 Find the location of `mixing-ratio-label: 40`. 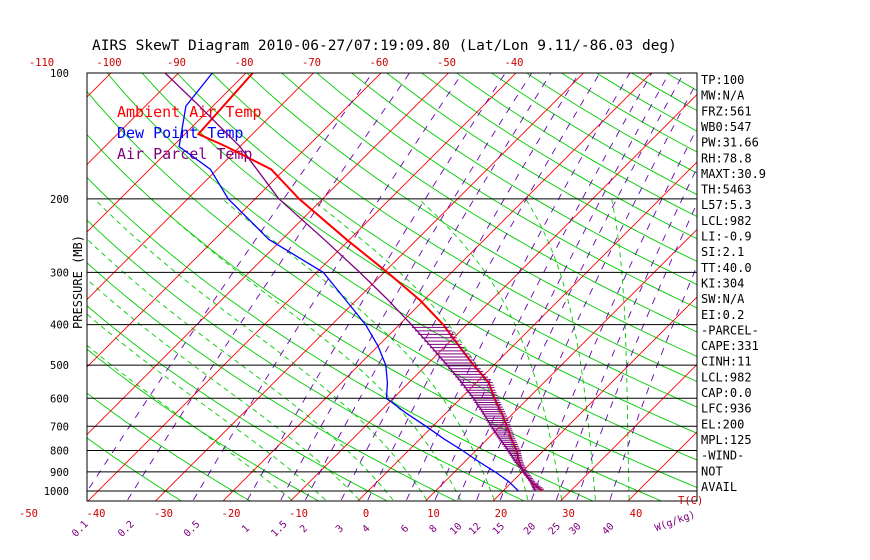

mixing-ratio-label: 40 is located at coordinates (608, 529).